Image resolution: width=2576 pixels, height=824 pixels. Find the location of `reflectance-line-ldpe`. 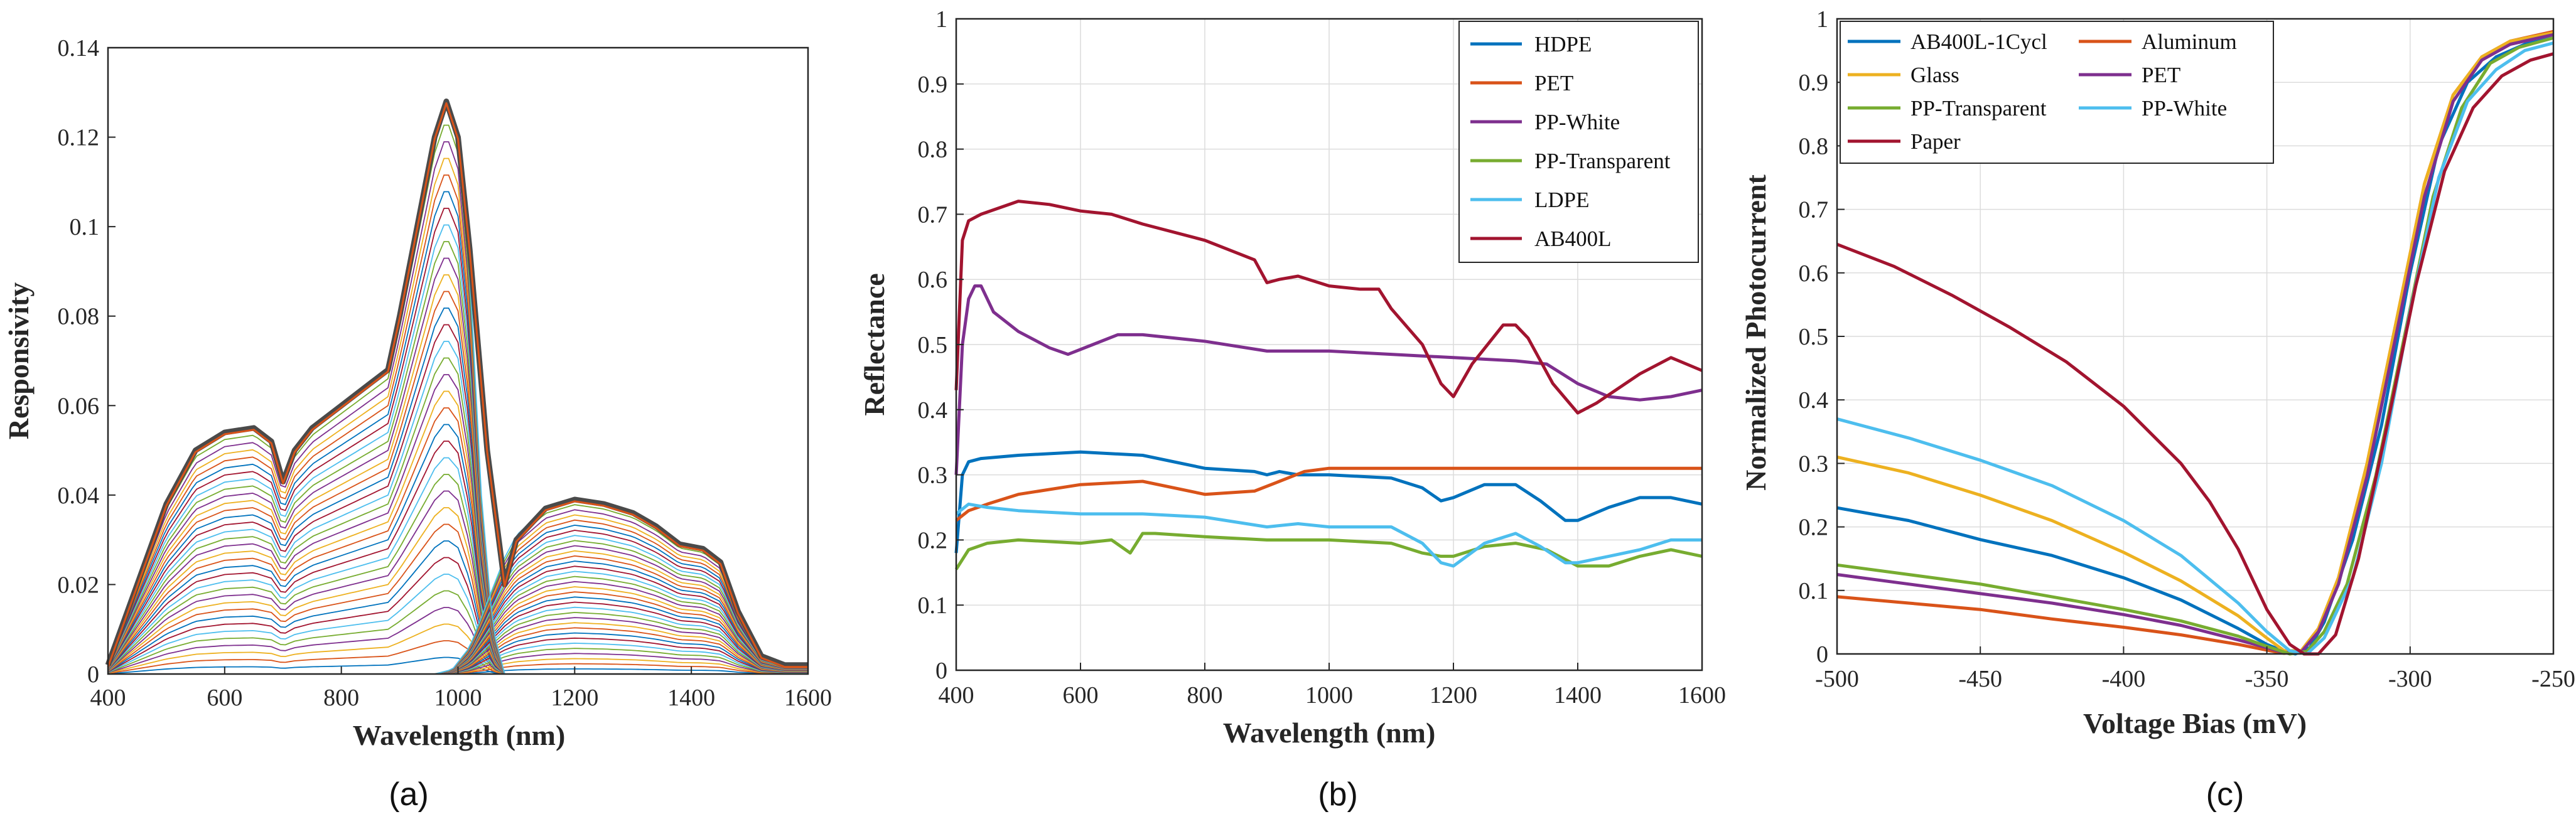

reflectance-line-ldpe is located at coordinates (1328, 535).